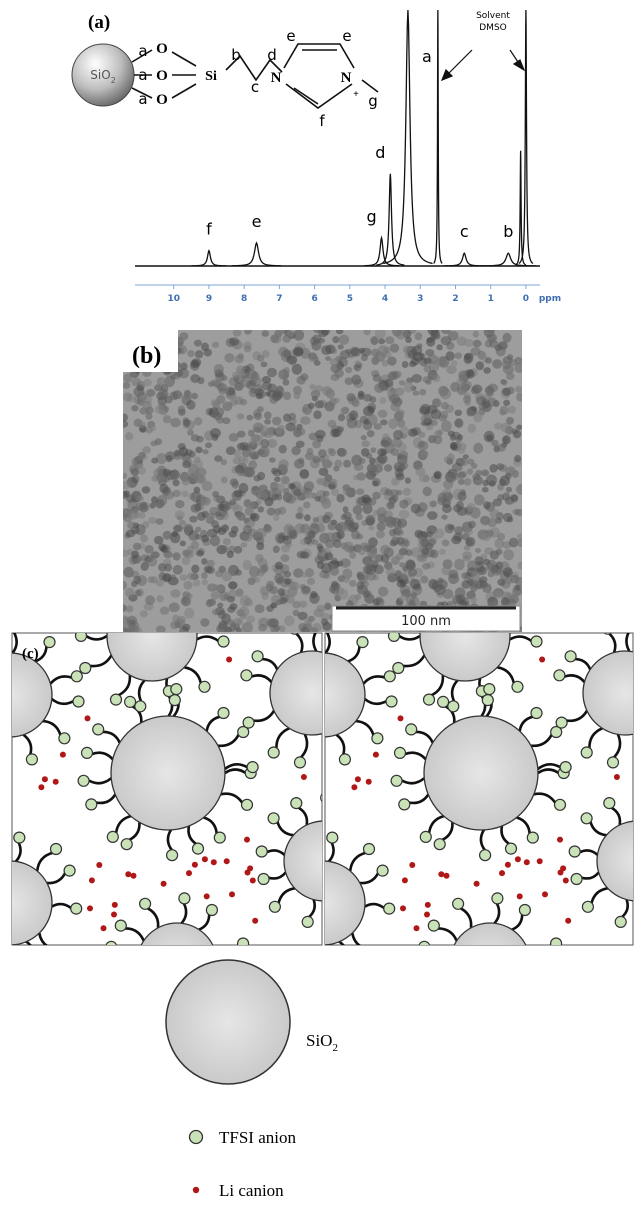  I want to click on site-label: a, so click(142, 75).